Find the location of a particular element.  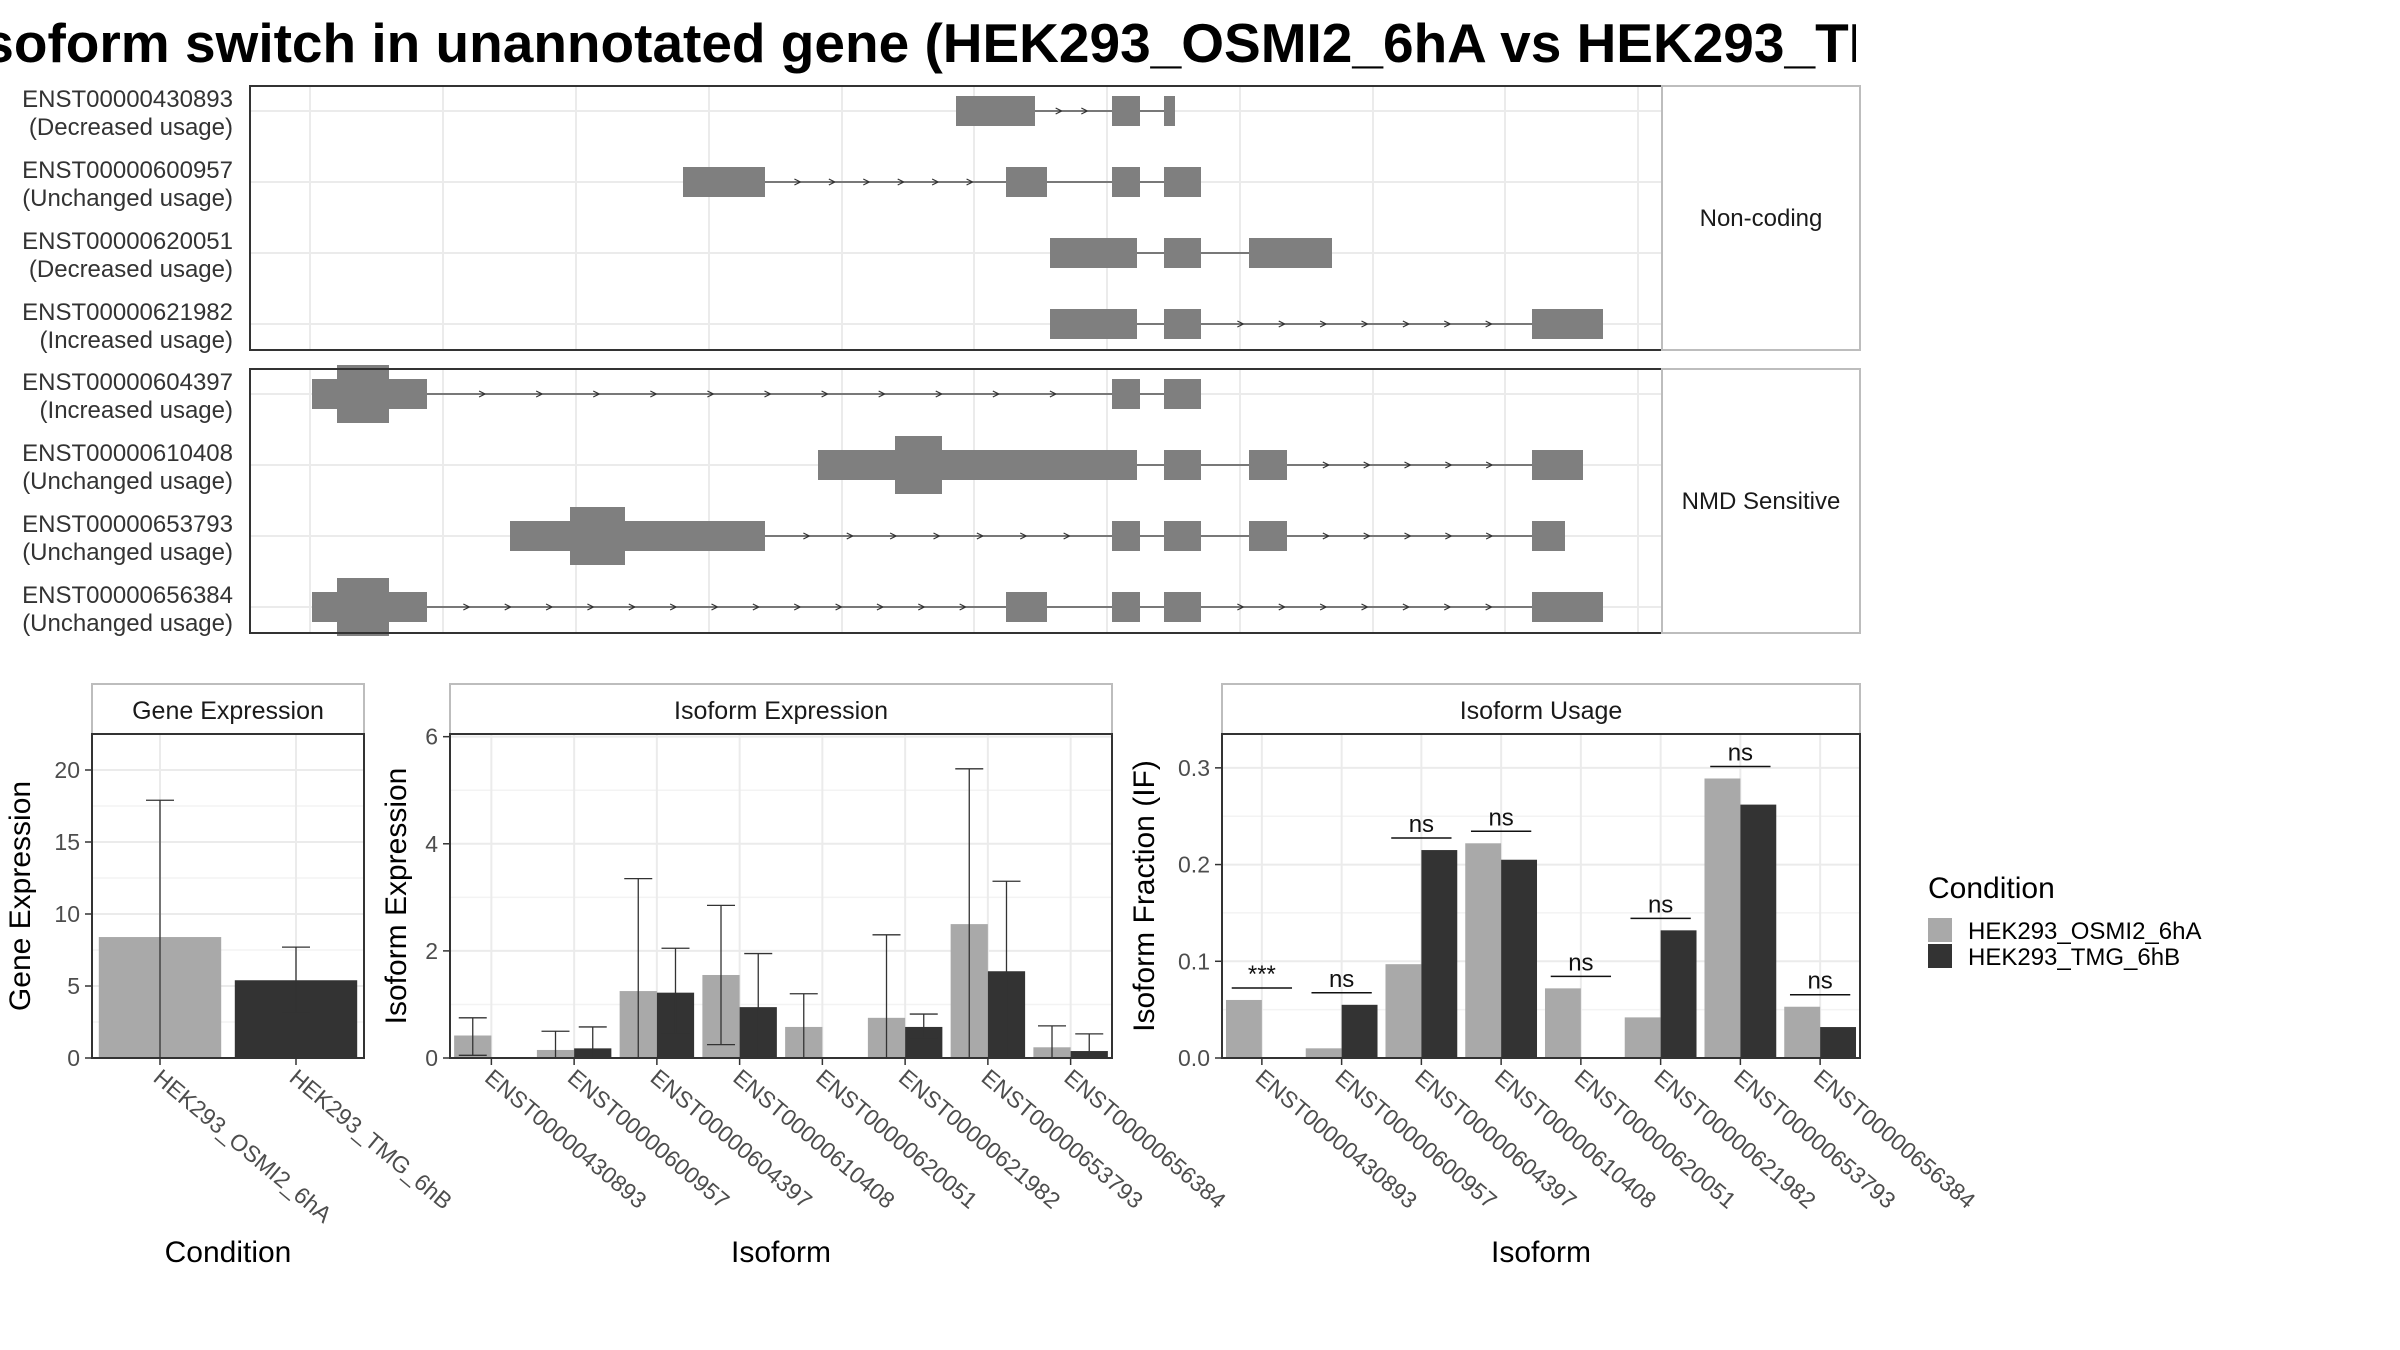

isoform-usage-panel is located at coordinates (1538, 874).